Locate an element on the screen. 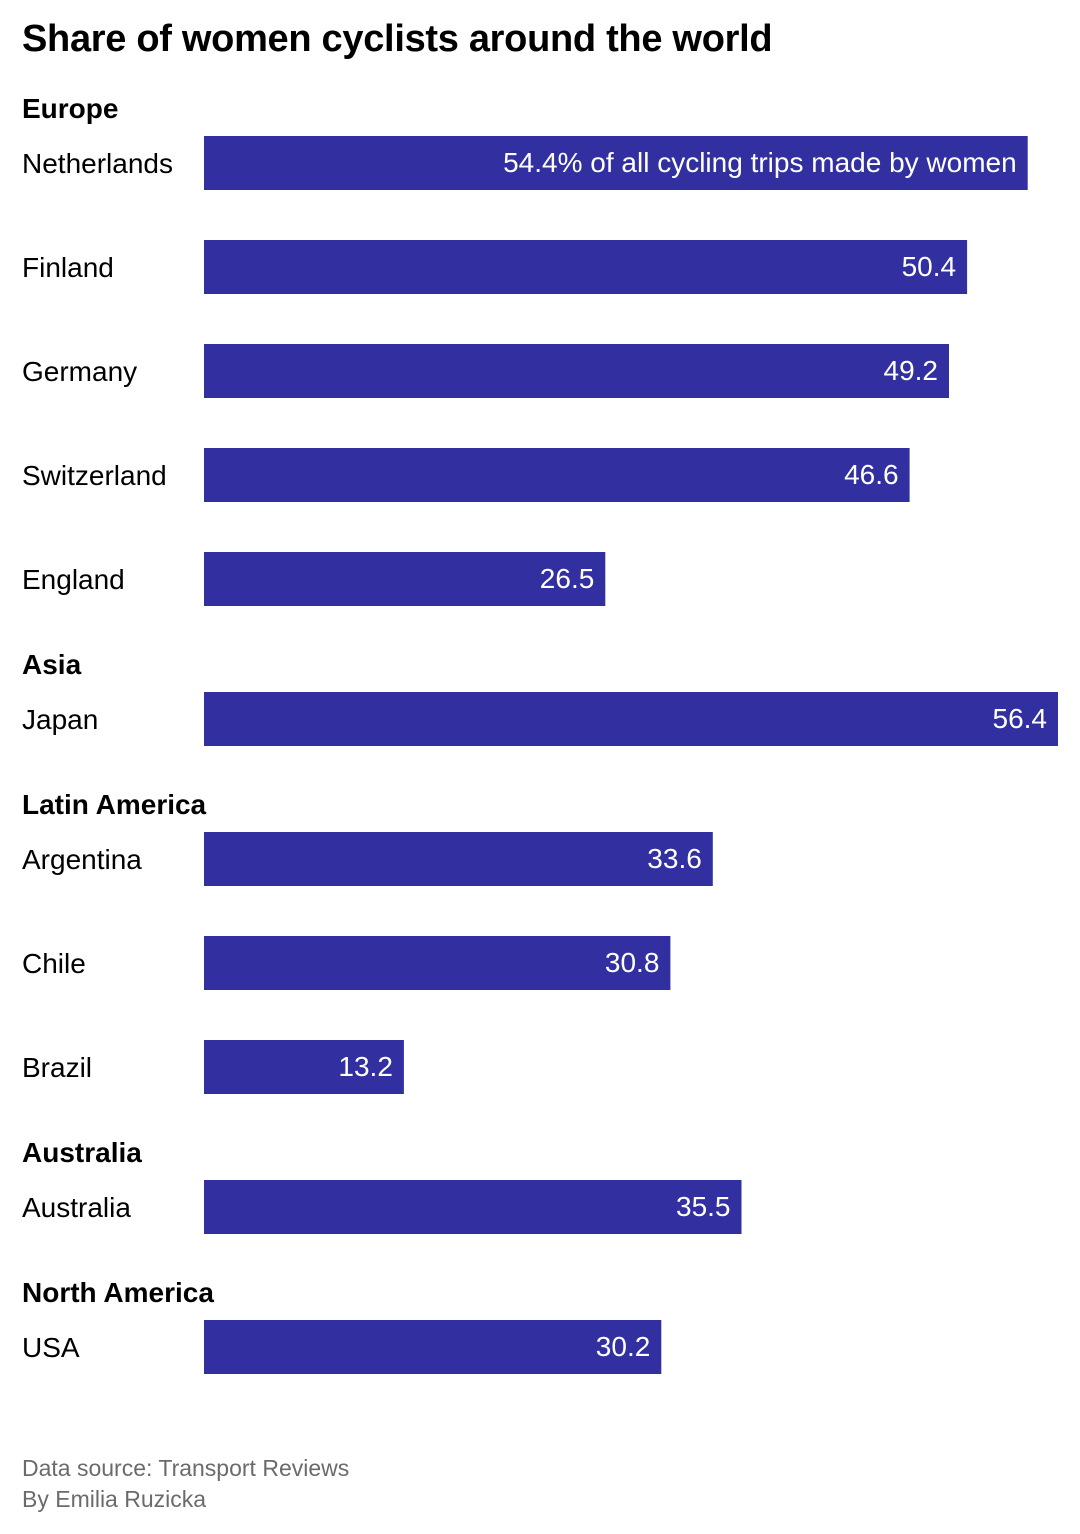  bar-brazil is located at coordinates (304, 1067).